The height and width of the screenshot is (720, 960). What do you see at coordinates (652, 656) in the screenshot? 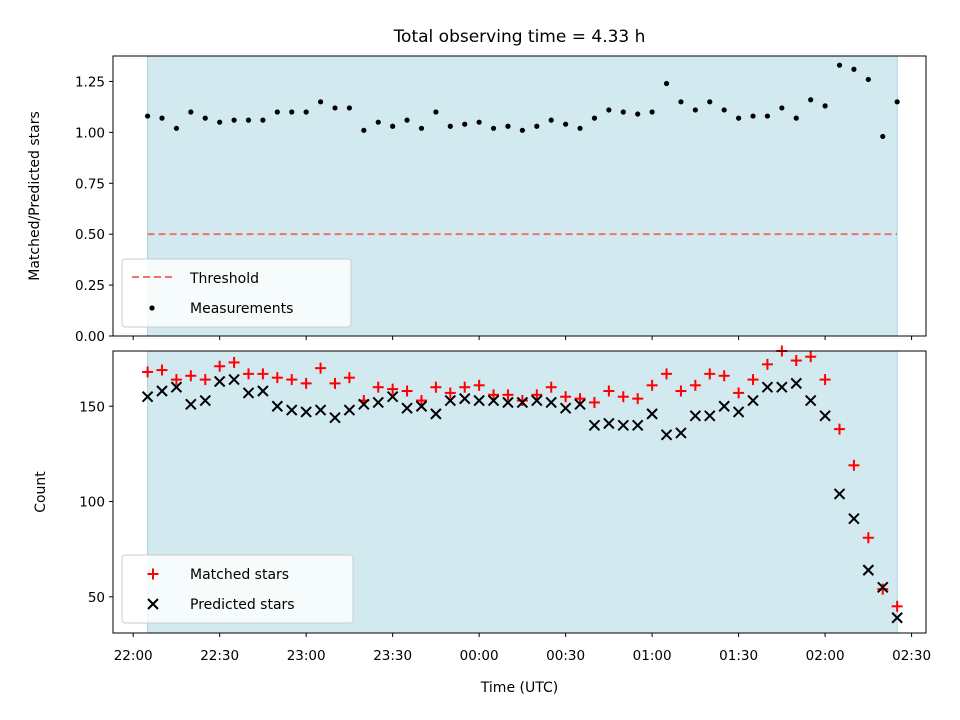
I see `x-tick-label: 01:00` at bounding box center [652, 656].